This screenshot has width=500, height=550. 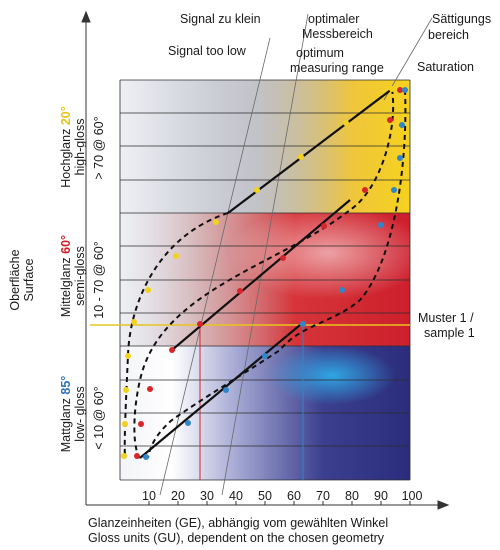 I want to click on x-tick-label: 90, so click(x=381, y=496).